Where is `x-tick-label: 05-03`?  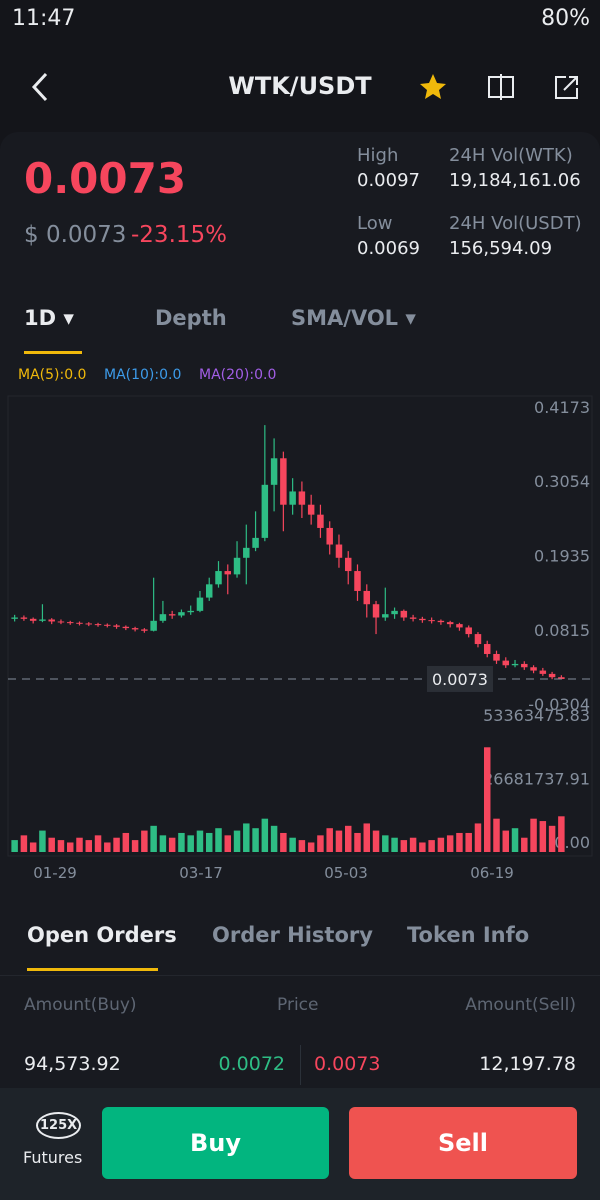 x-tick-label: 05-03 is located at coordinates (346, 873).